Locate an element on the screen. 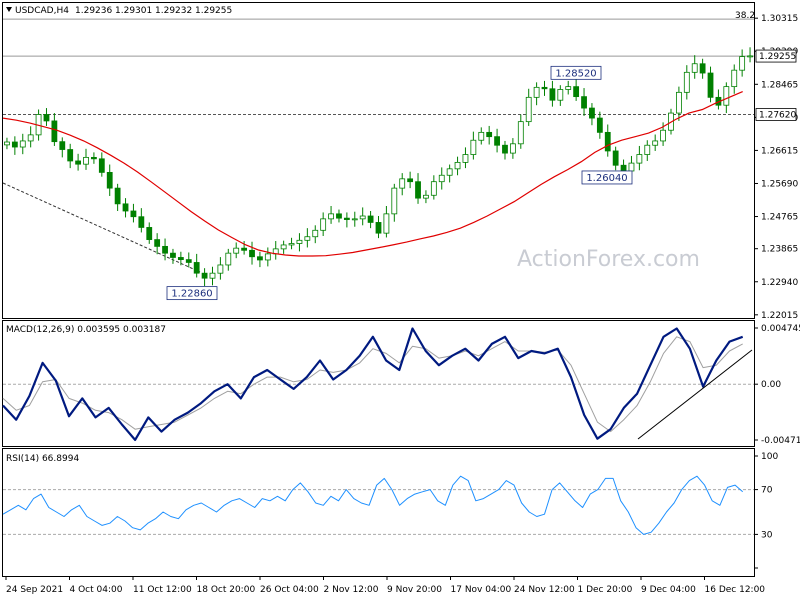 This screenshot has width=800, height=600. price-axis-label: 1.23865 is located at coordinates (779, 250).